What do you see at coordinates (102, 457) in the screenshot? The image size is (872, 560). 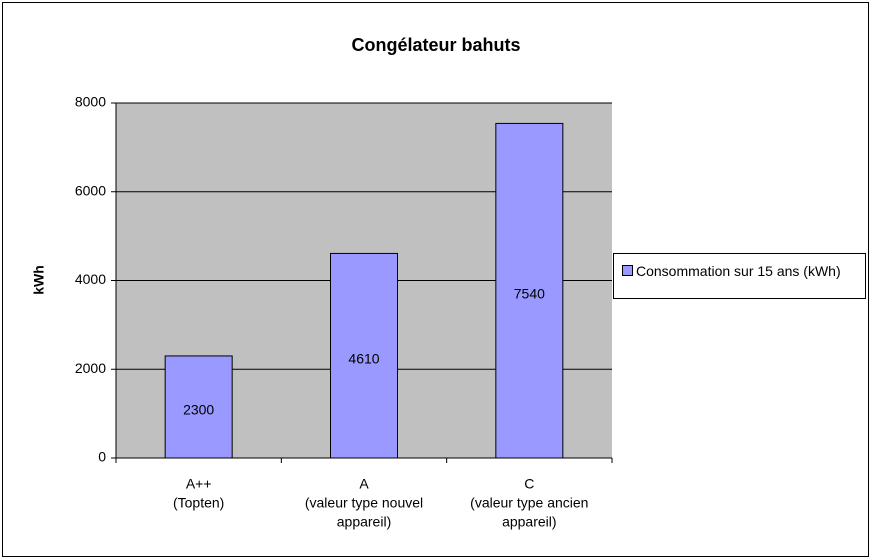 I see `y-tick-label: 0` at bounding box center [102, 457].